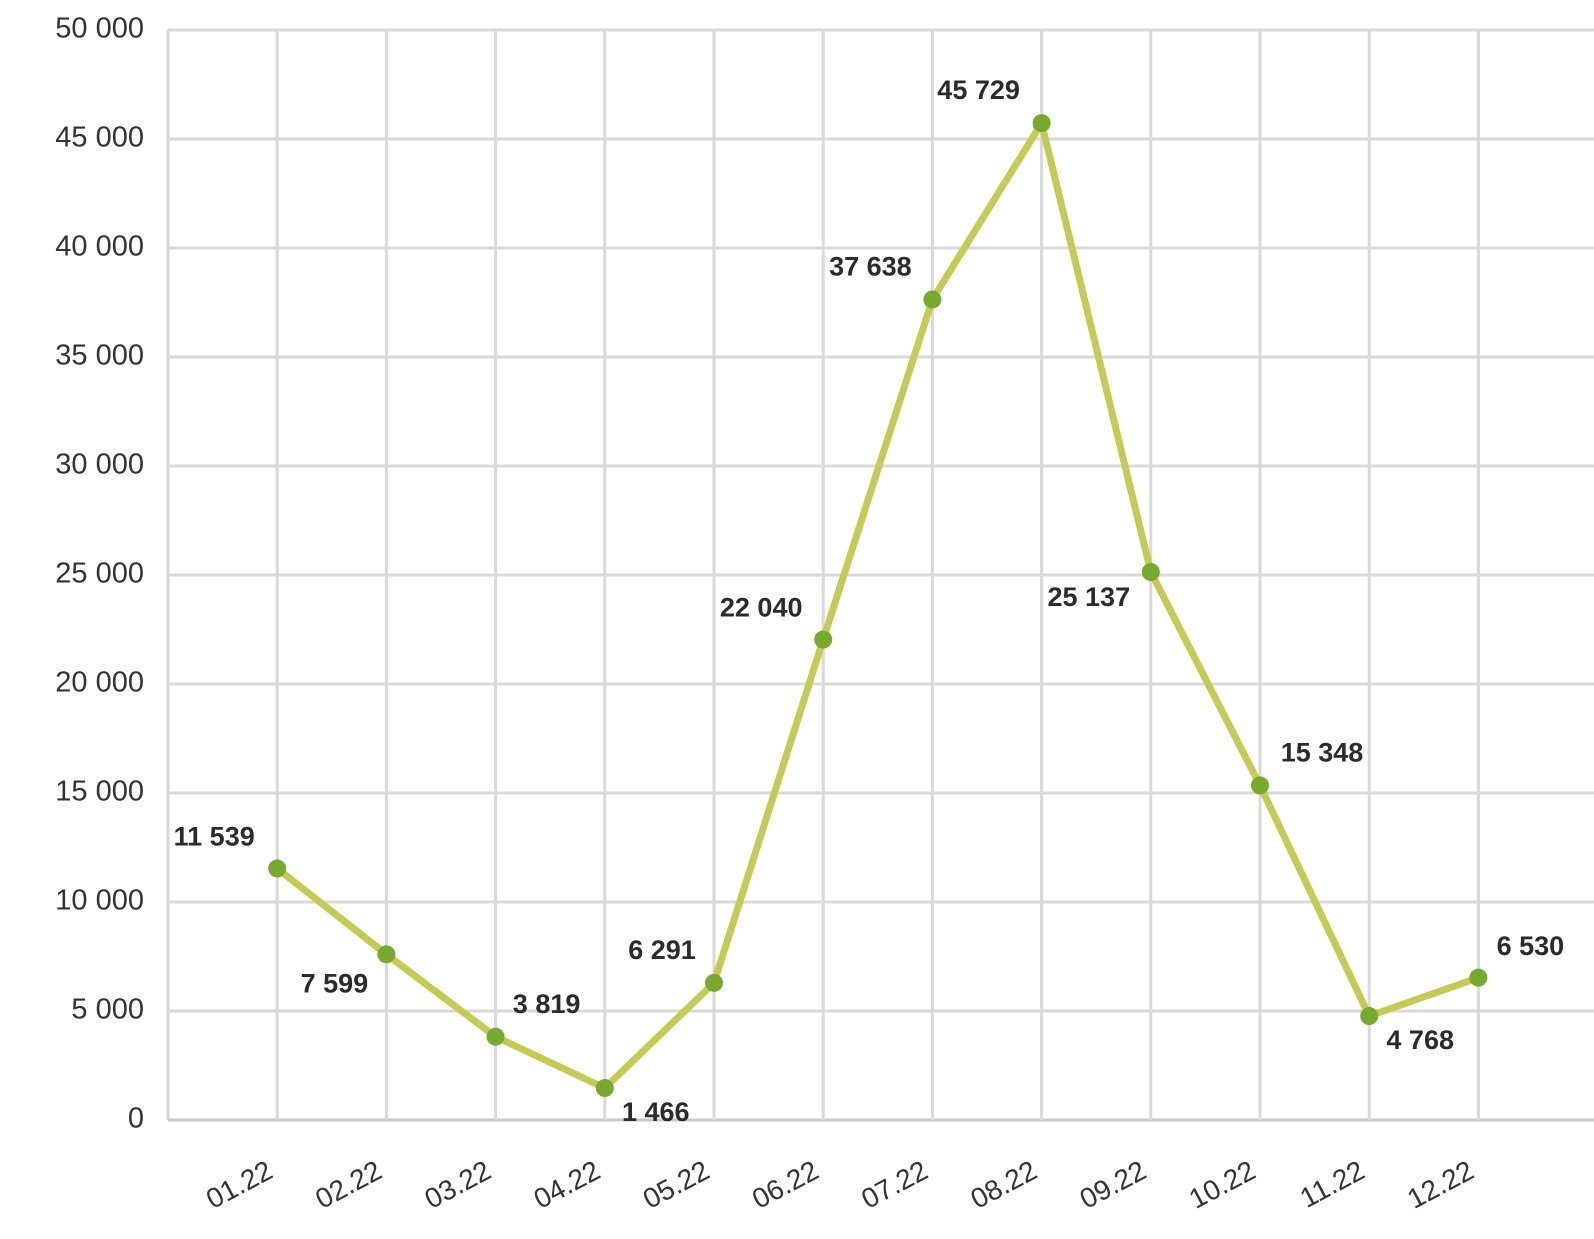 This screenshot has width=1594, height=1239. What do you see at coordinates (1420, 1040) in the screenshot?
I see `data-label: 4 768` at bounding box center [1420, 1040].